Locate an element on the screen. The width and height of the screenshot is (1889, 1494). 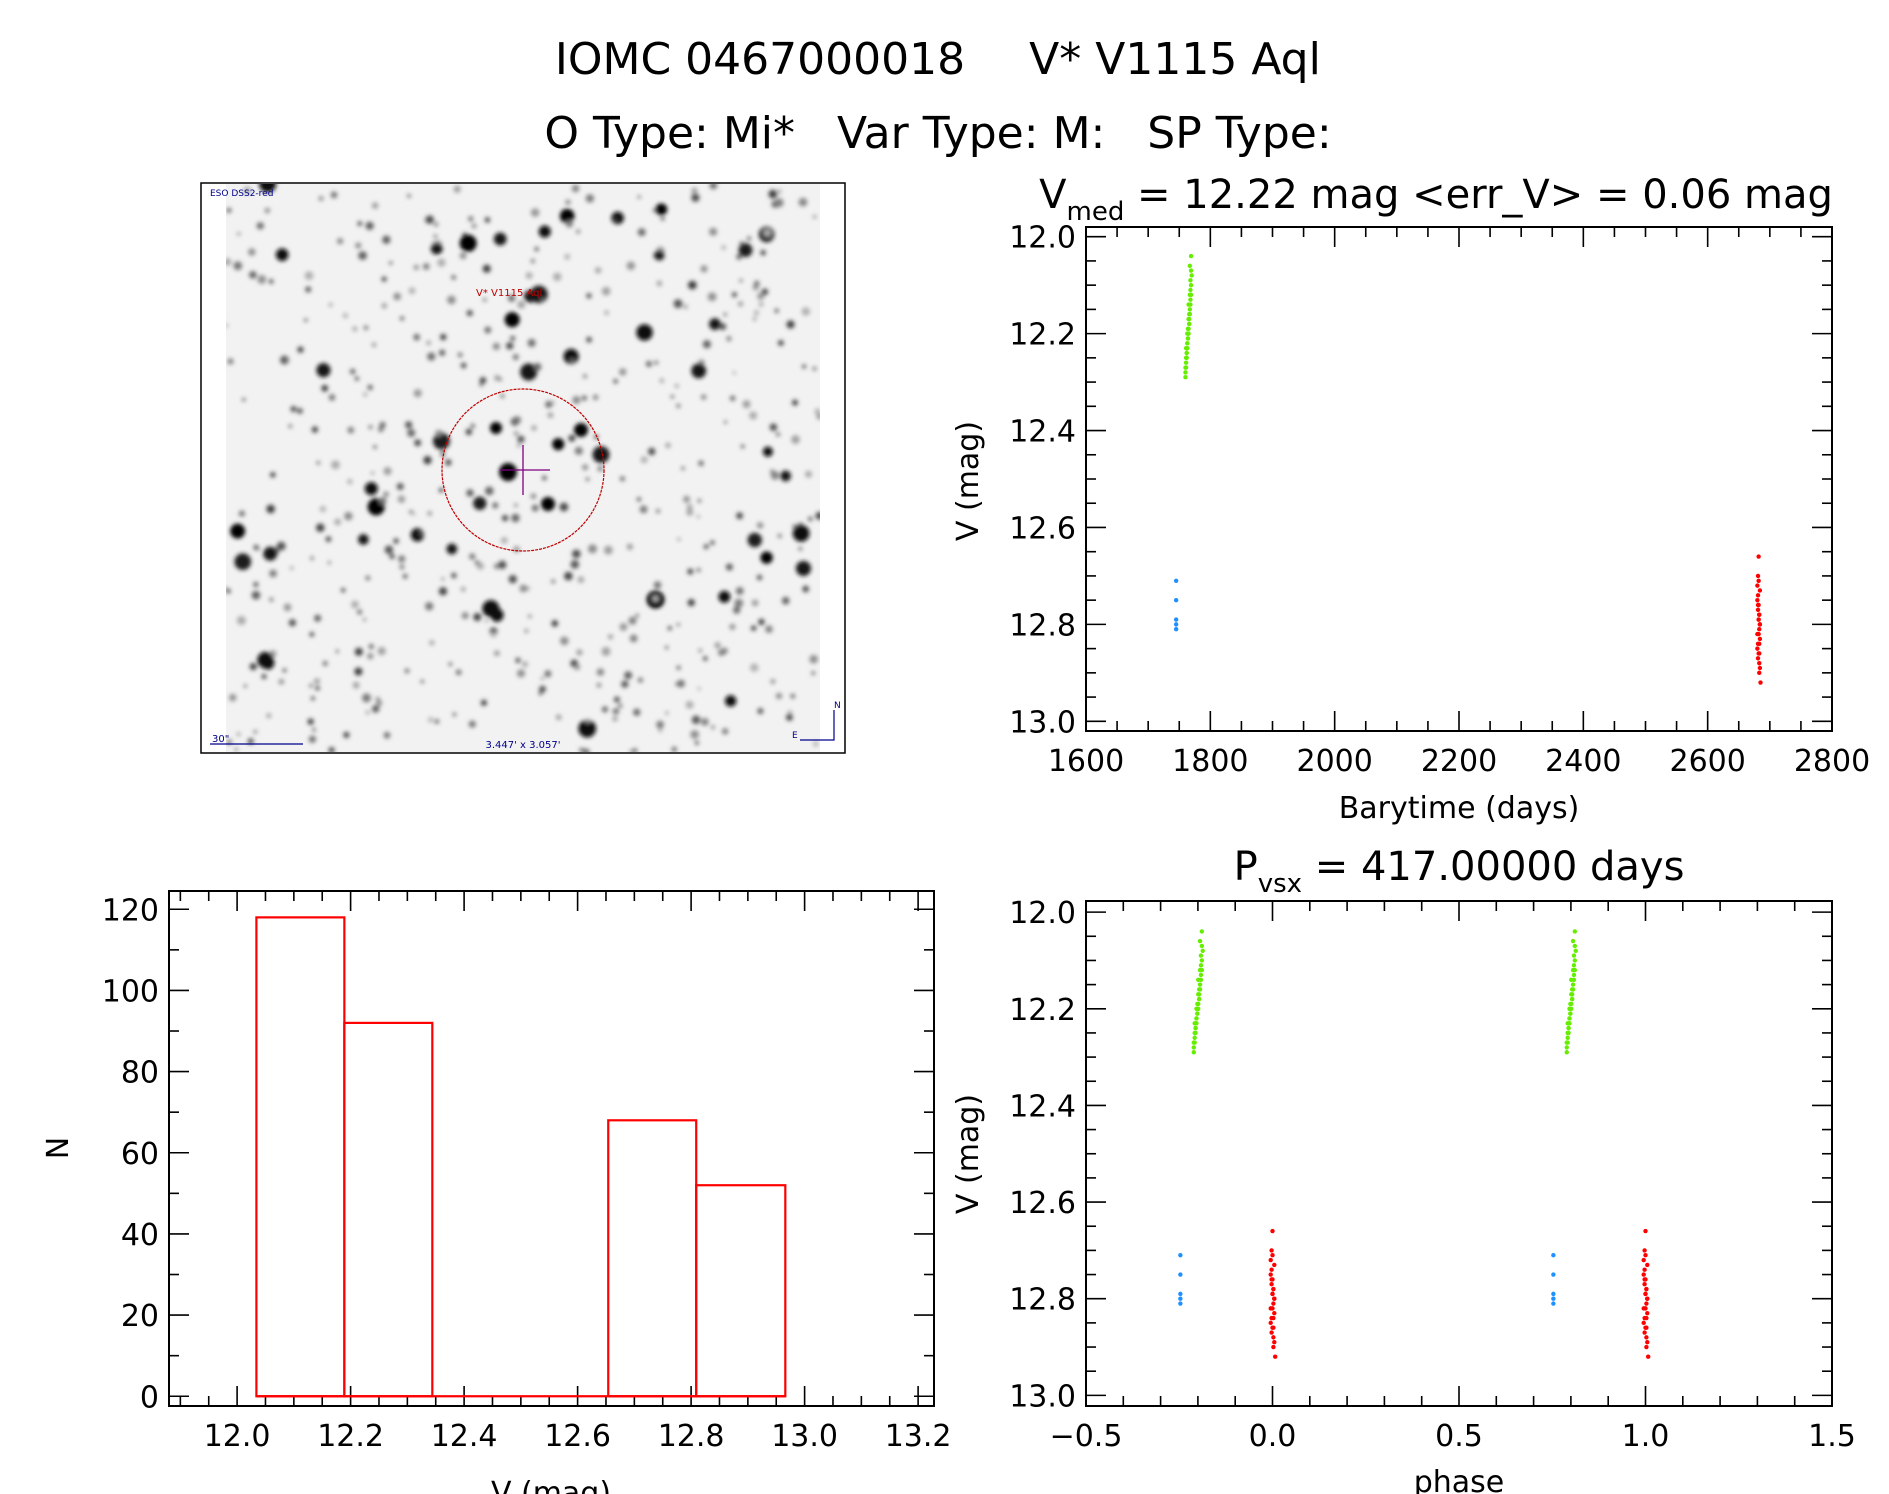
compass-icon is located at coordinates (817, 725).